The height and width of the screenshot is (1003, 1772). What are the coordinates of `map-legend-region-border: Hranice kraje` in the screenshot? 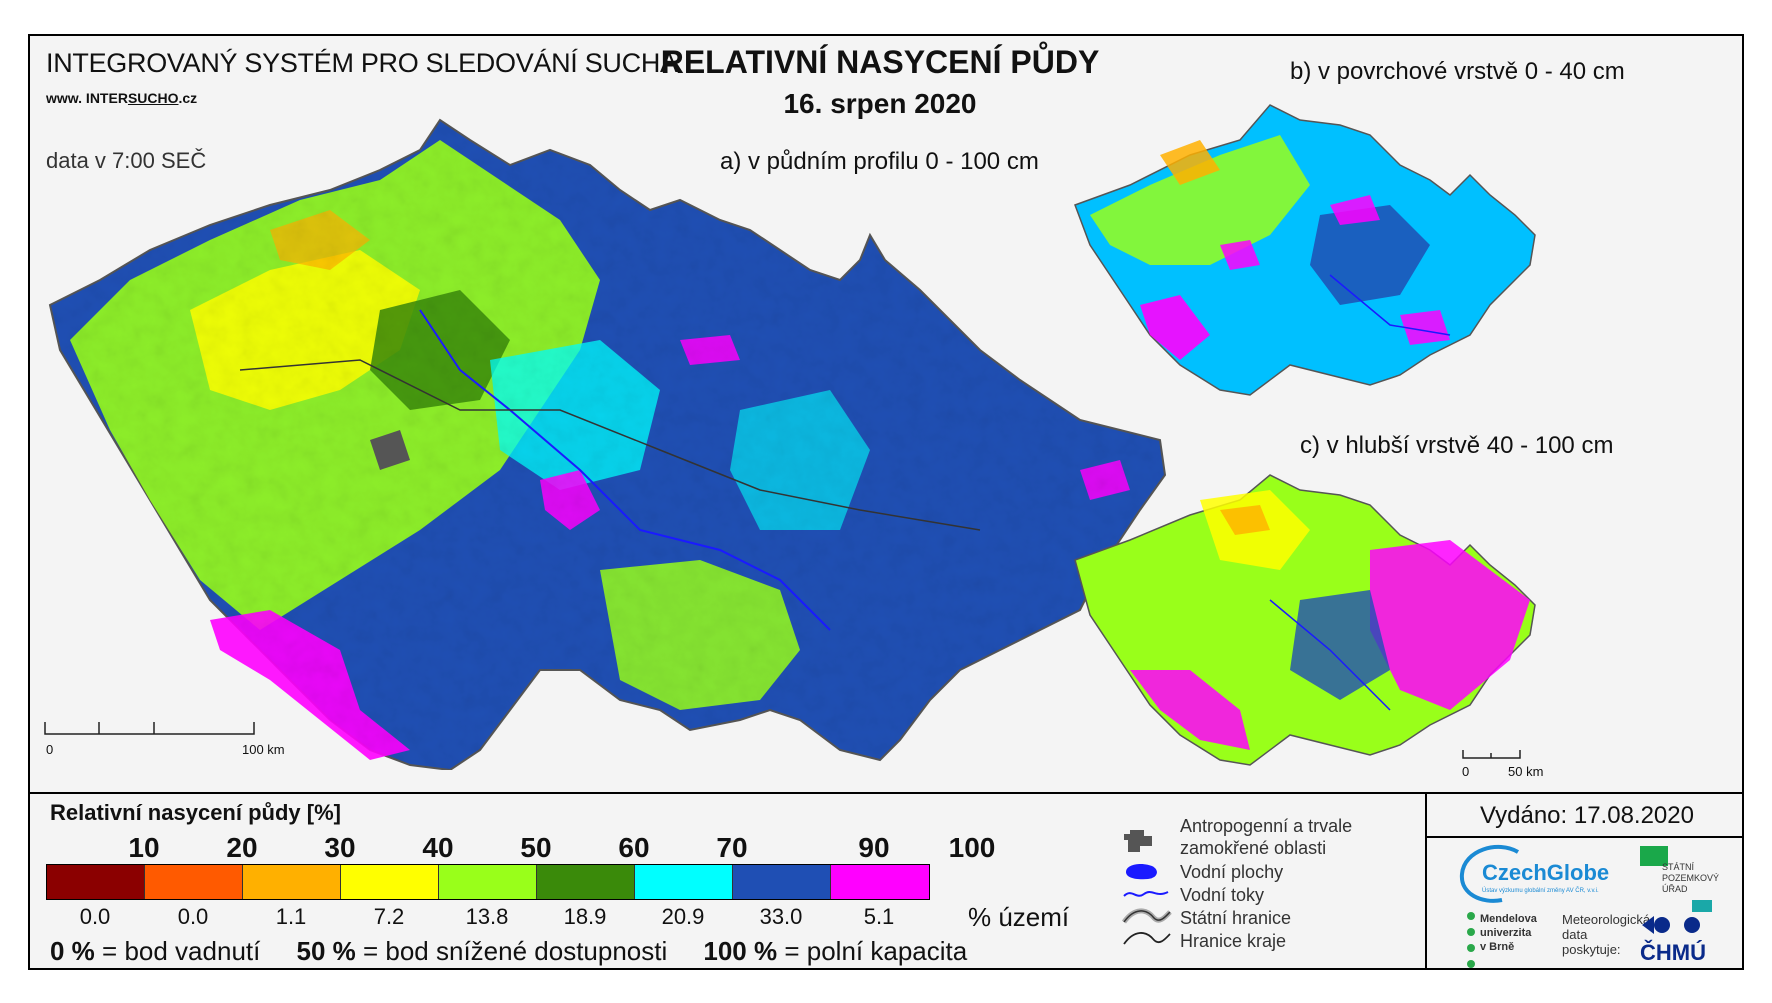 It's located at (1233, 941).